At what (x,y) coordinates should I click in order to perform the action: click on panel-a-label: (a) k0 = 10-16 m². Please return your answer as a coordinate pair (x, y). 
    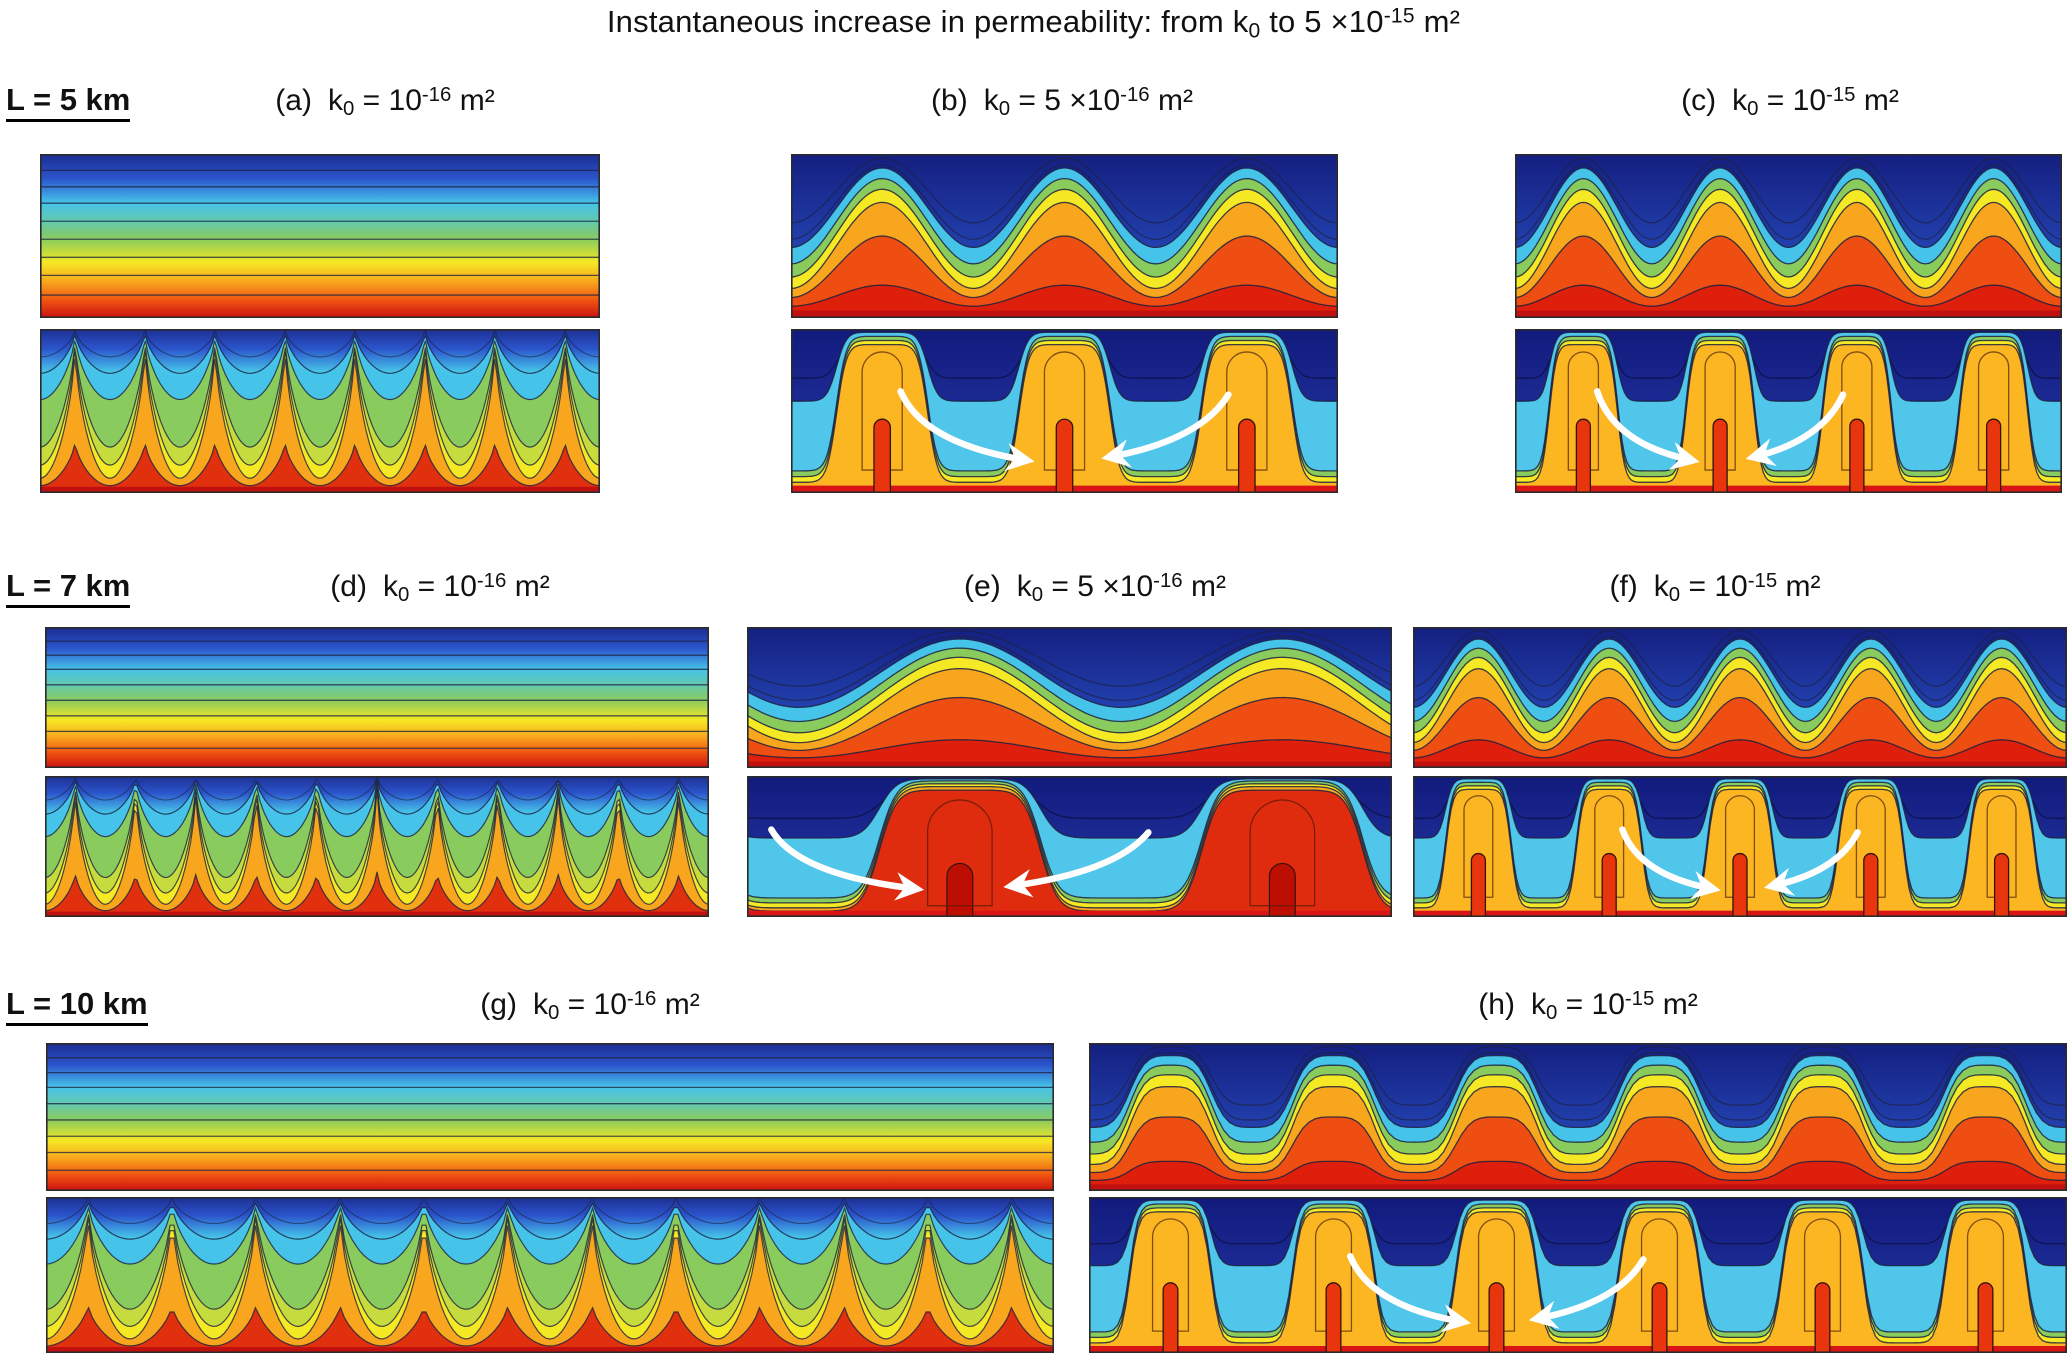
    Looking at the image, I should click on (384, 102).